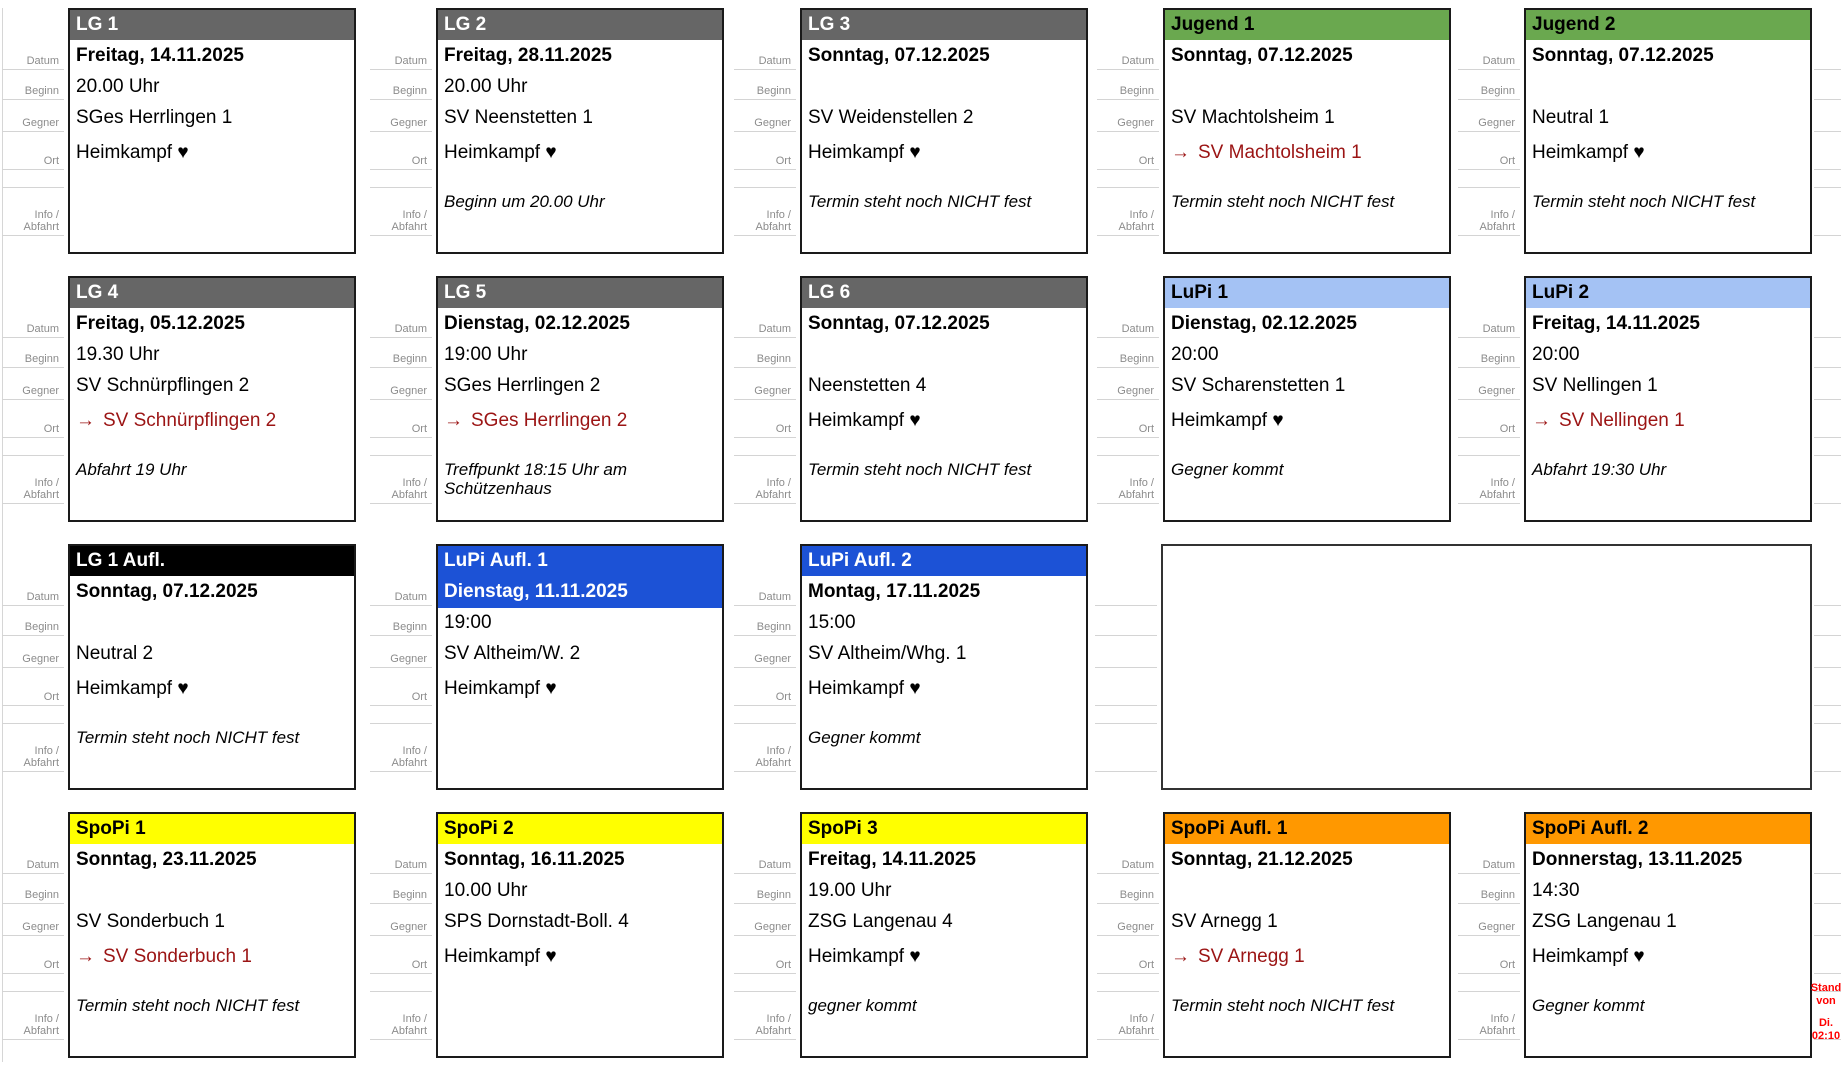 Image resolution: width=1843 pixels, height=1080 pixels. I want to click on datum-value: Sonntag, 21.12.2025, so click(1262, 859).